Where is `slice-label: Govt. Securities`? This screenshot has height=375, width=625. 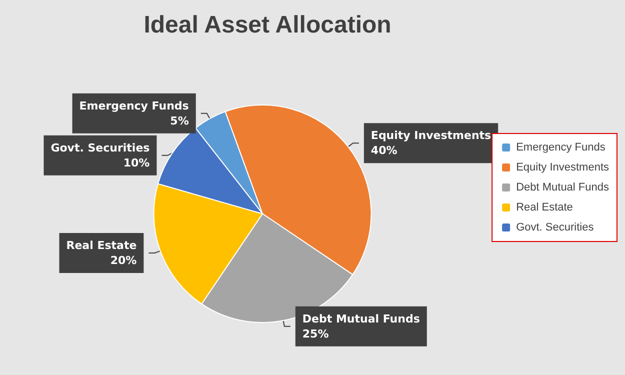 slice-label: Govt. Securities is located at coordinates (100, 147).